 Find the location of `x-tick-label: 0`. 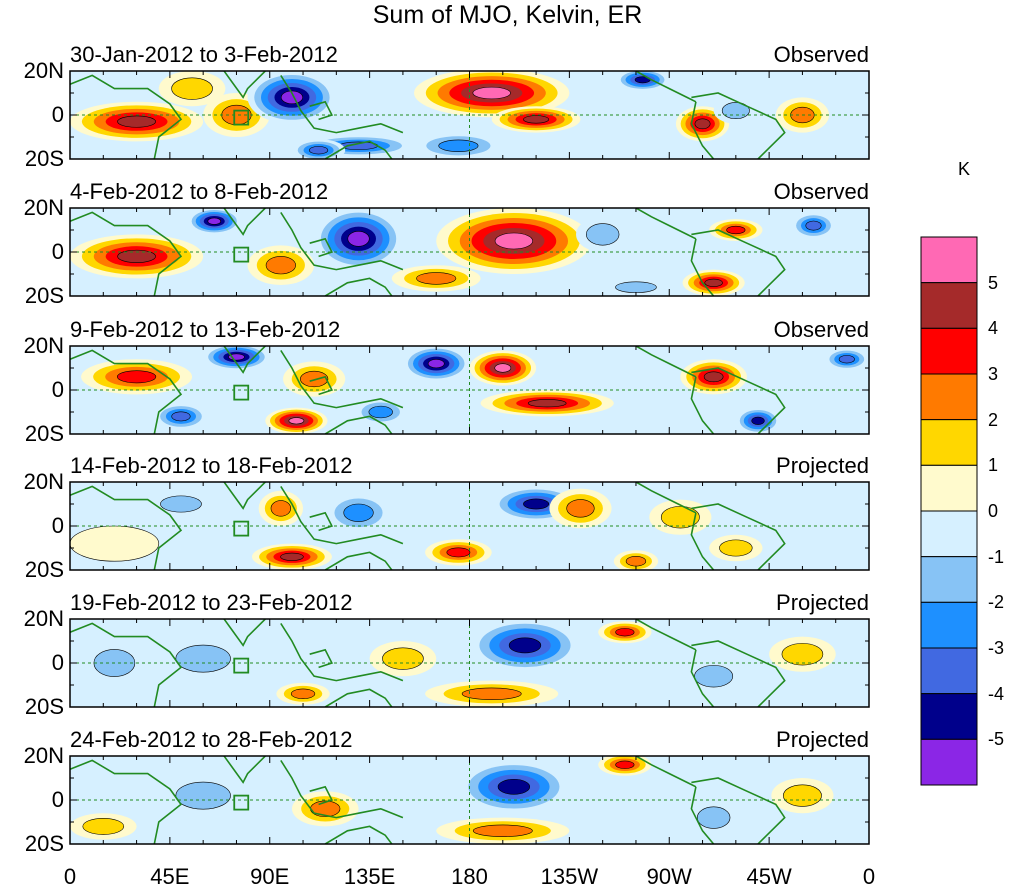

x-tick-label: 0 is located at coordinates (869, 876).